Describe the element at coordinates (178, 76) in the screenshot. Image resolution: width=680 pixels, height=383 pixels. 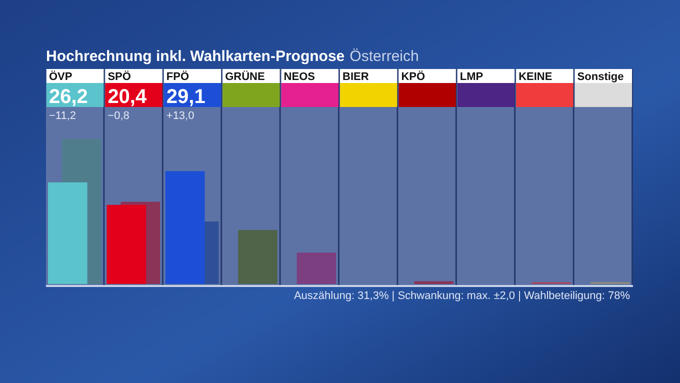
I see `x-tick-label: FPÖ` at that location.